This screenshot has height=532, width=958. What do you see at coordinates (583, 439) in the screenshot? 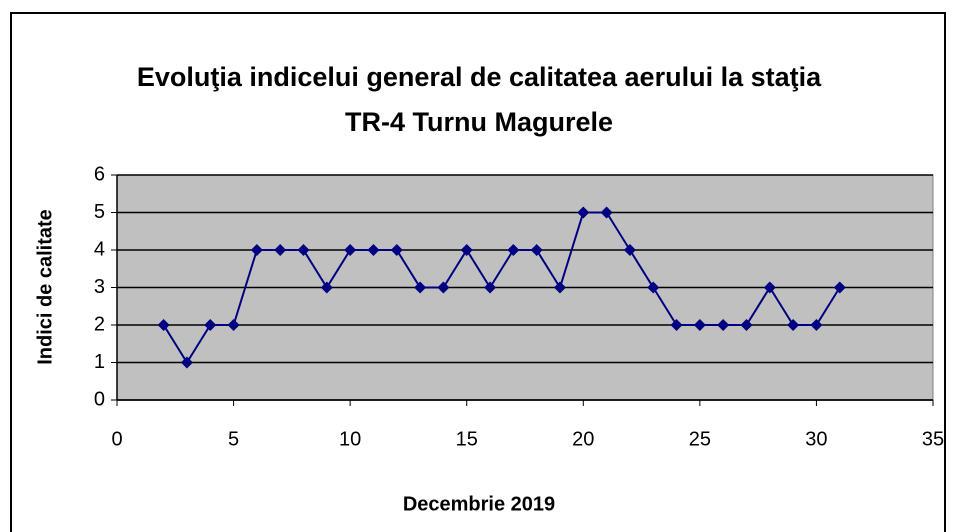
I see `x-tick-label: 20` at bounding box center [583, 439].